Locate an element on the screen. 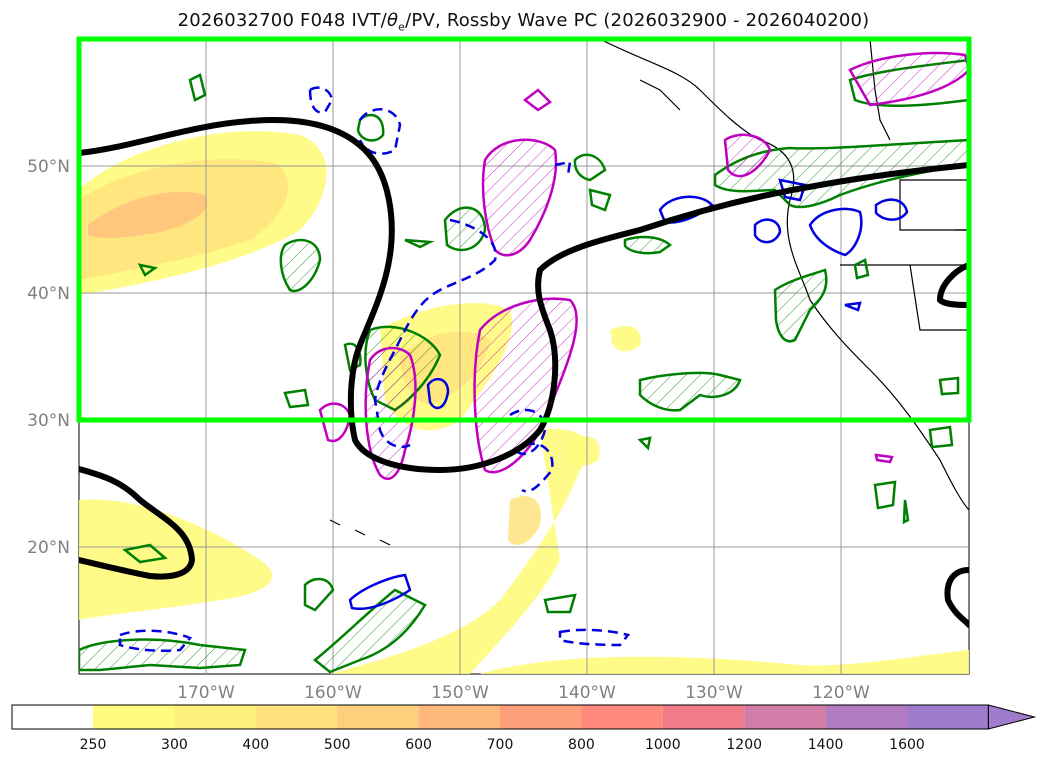 The width and height of the screenshot is (1047, 767). colorbar-tick-label: 800 is located at coordinates (581, 745).